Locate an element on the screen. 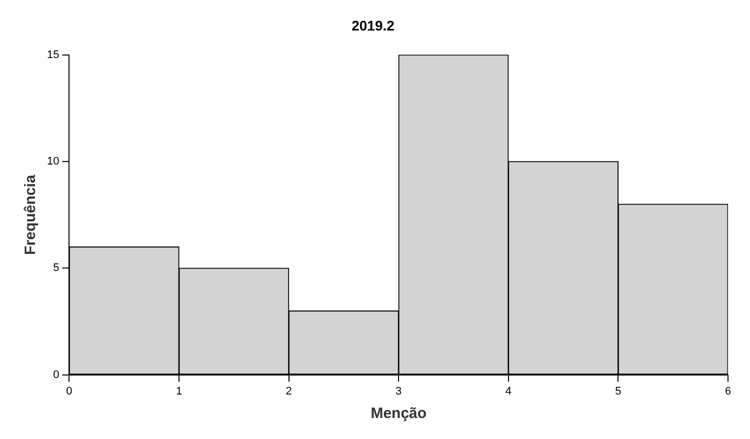  y-axis-title: Frequência is located at coordinates (31, 214).